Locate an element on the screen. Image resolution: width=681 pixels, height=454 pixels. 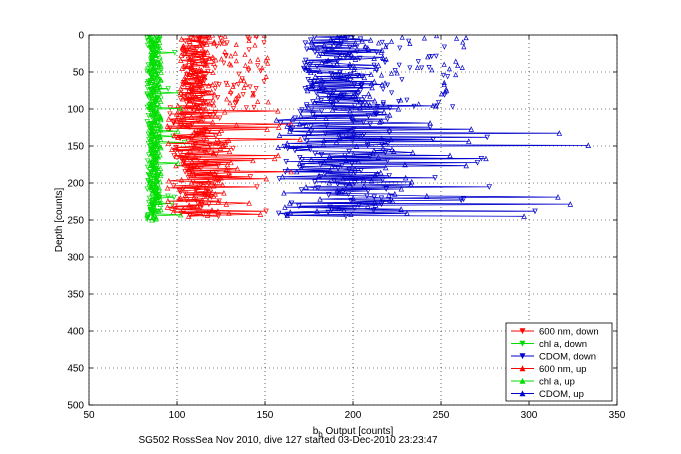
y-tick-label: 500 is located at coordinates (75, 406).